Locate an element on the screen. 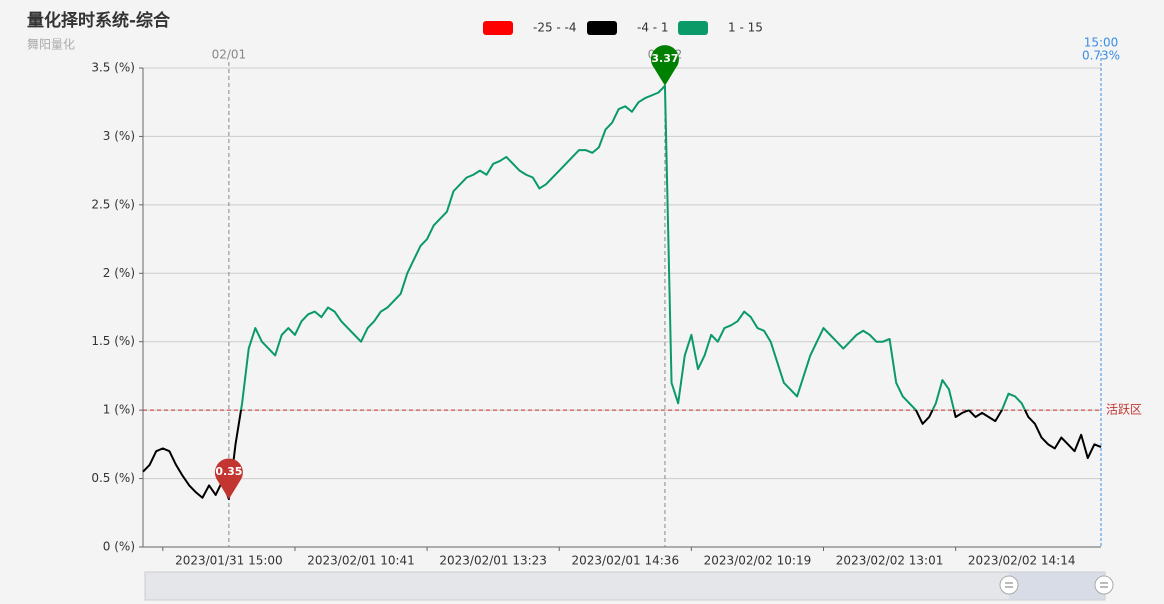  y-tick-label: 3.5 (%) is located at coordinates (113, 68).